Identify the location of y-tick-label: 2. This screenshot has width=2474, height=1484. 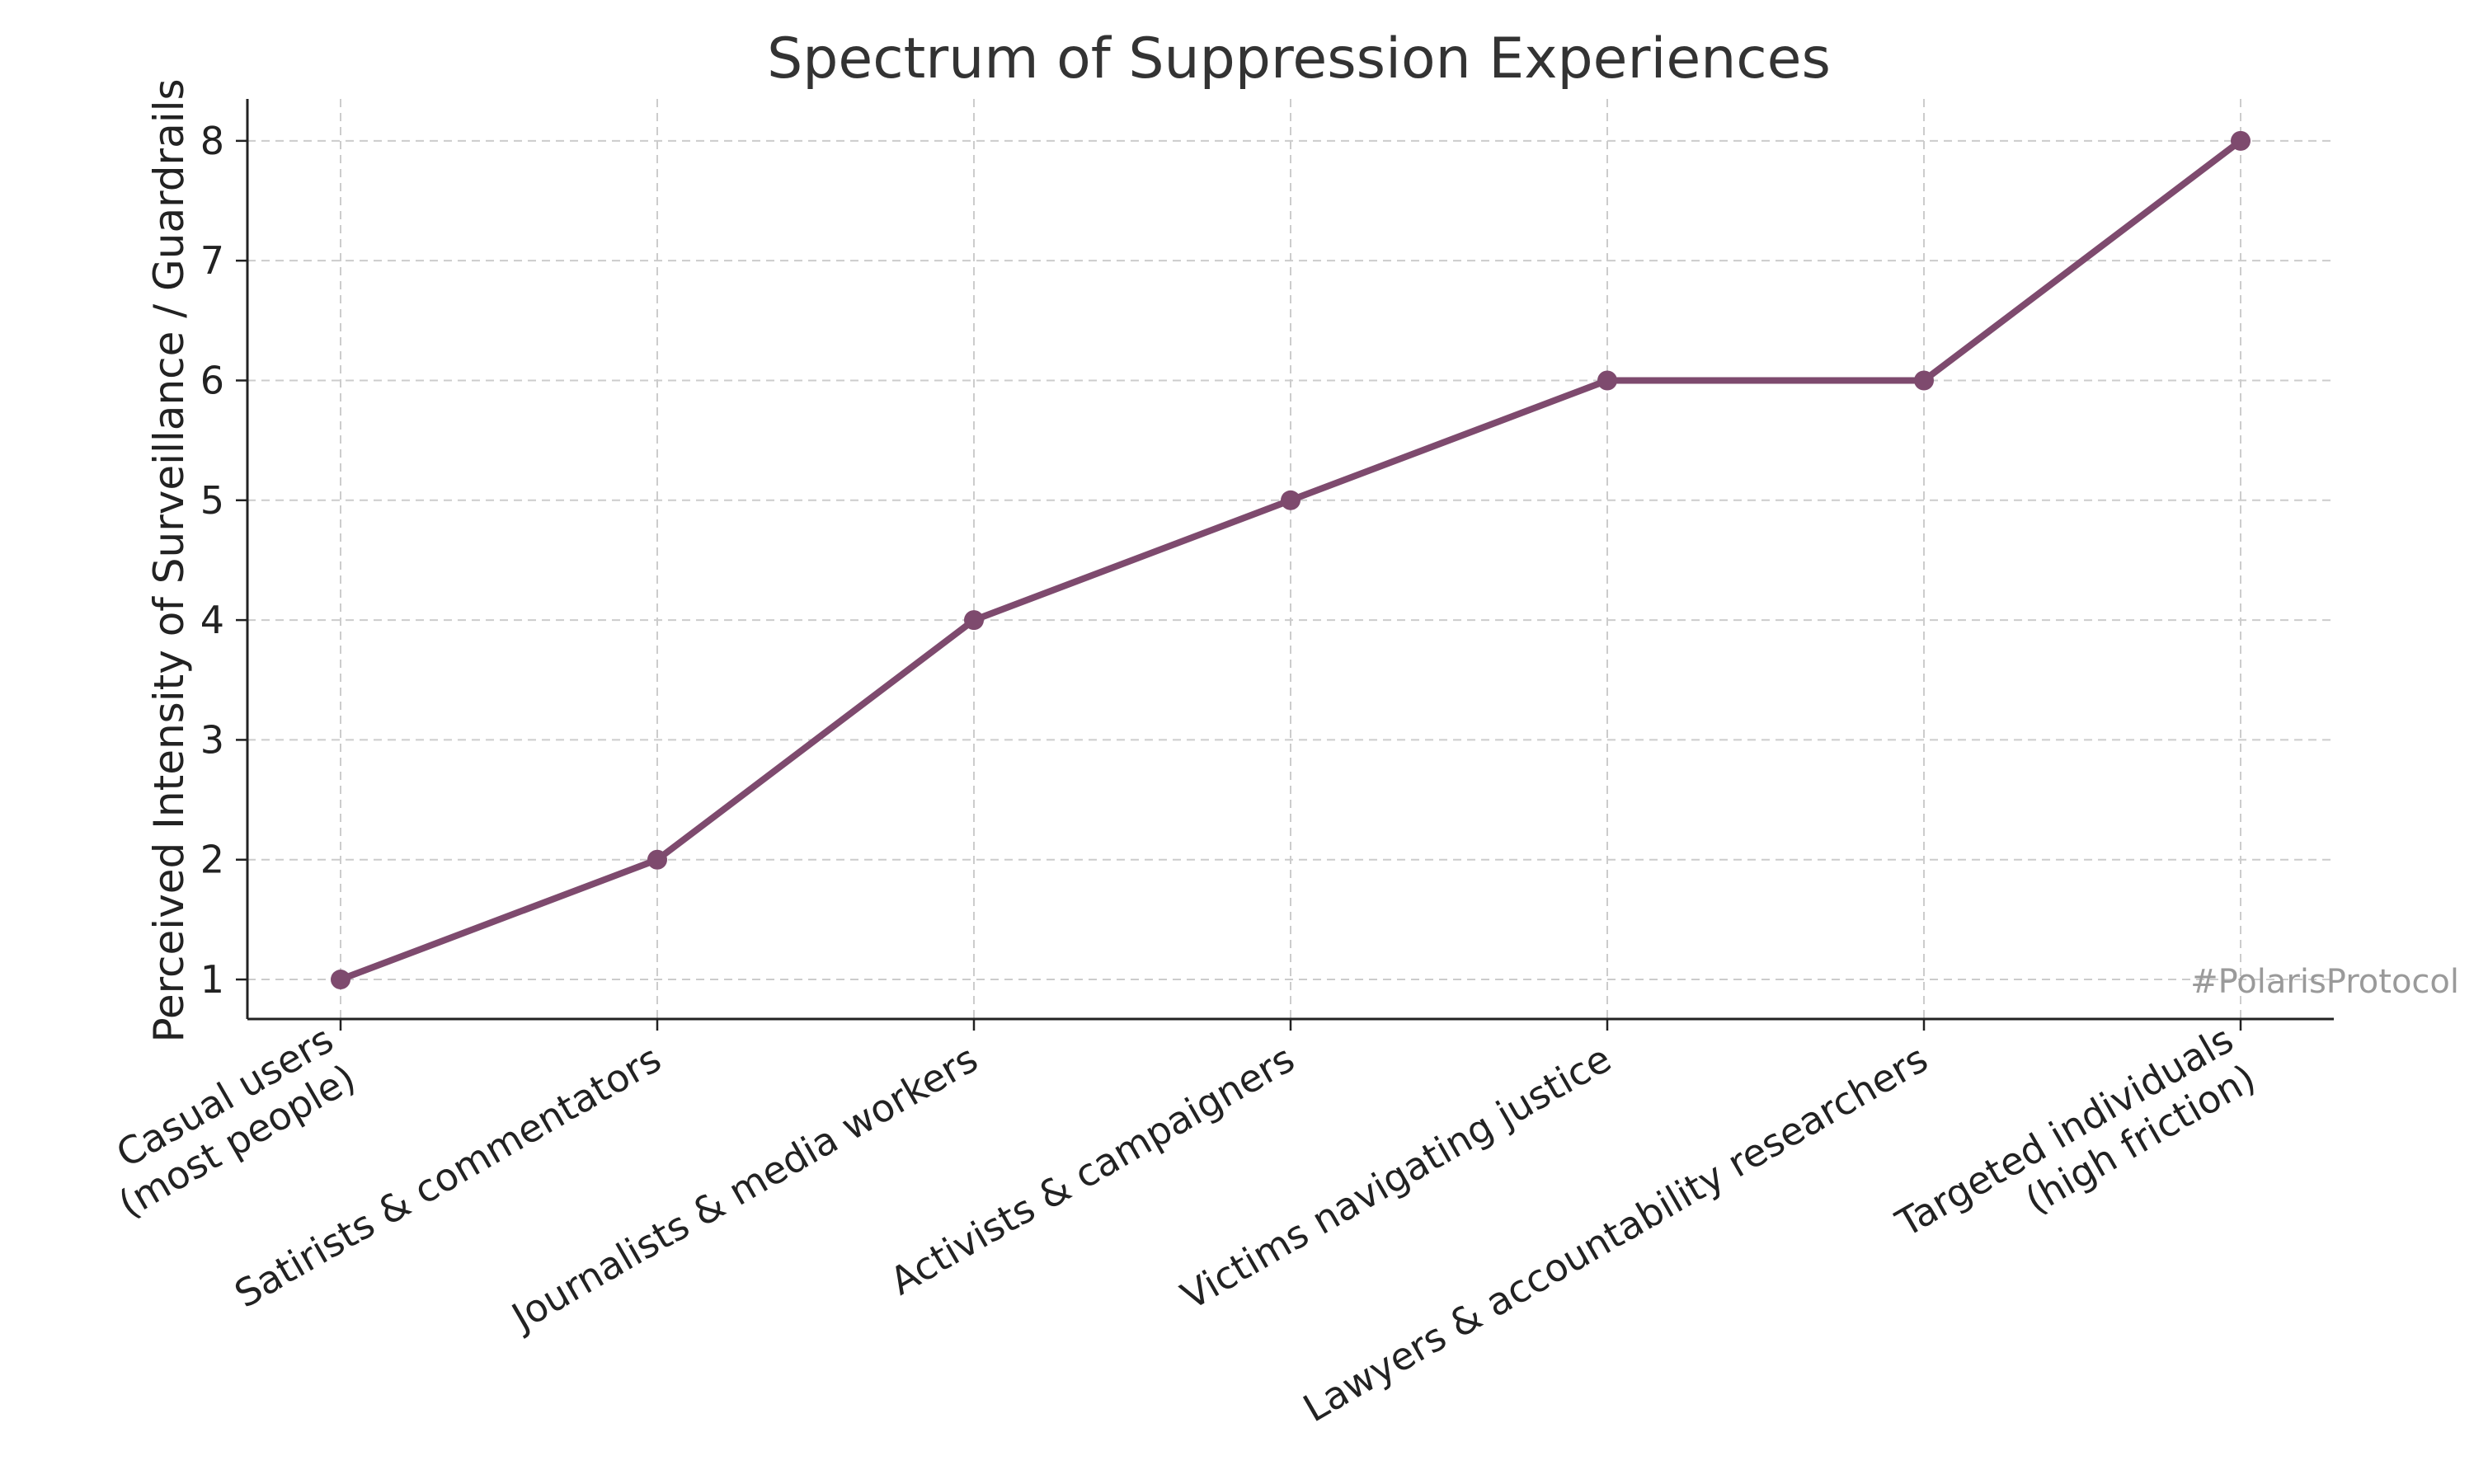
(212, 860).